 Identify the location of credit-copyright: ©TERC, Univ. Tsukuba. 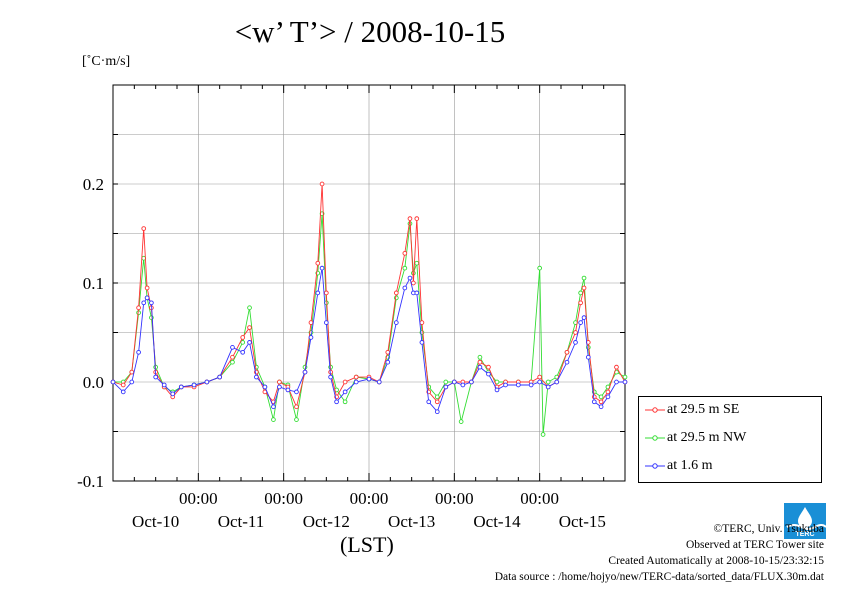
(768, 529).